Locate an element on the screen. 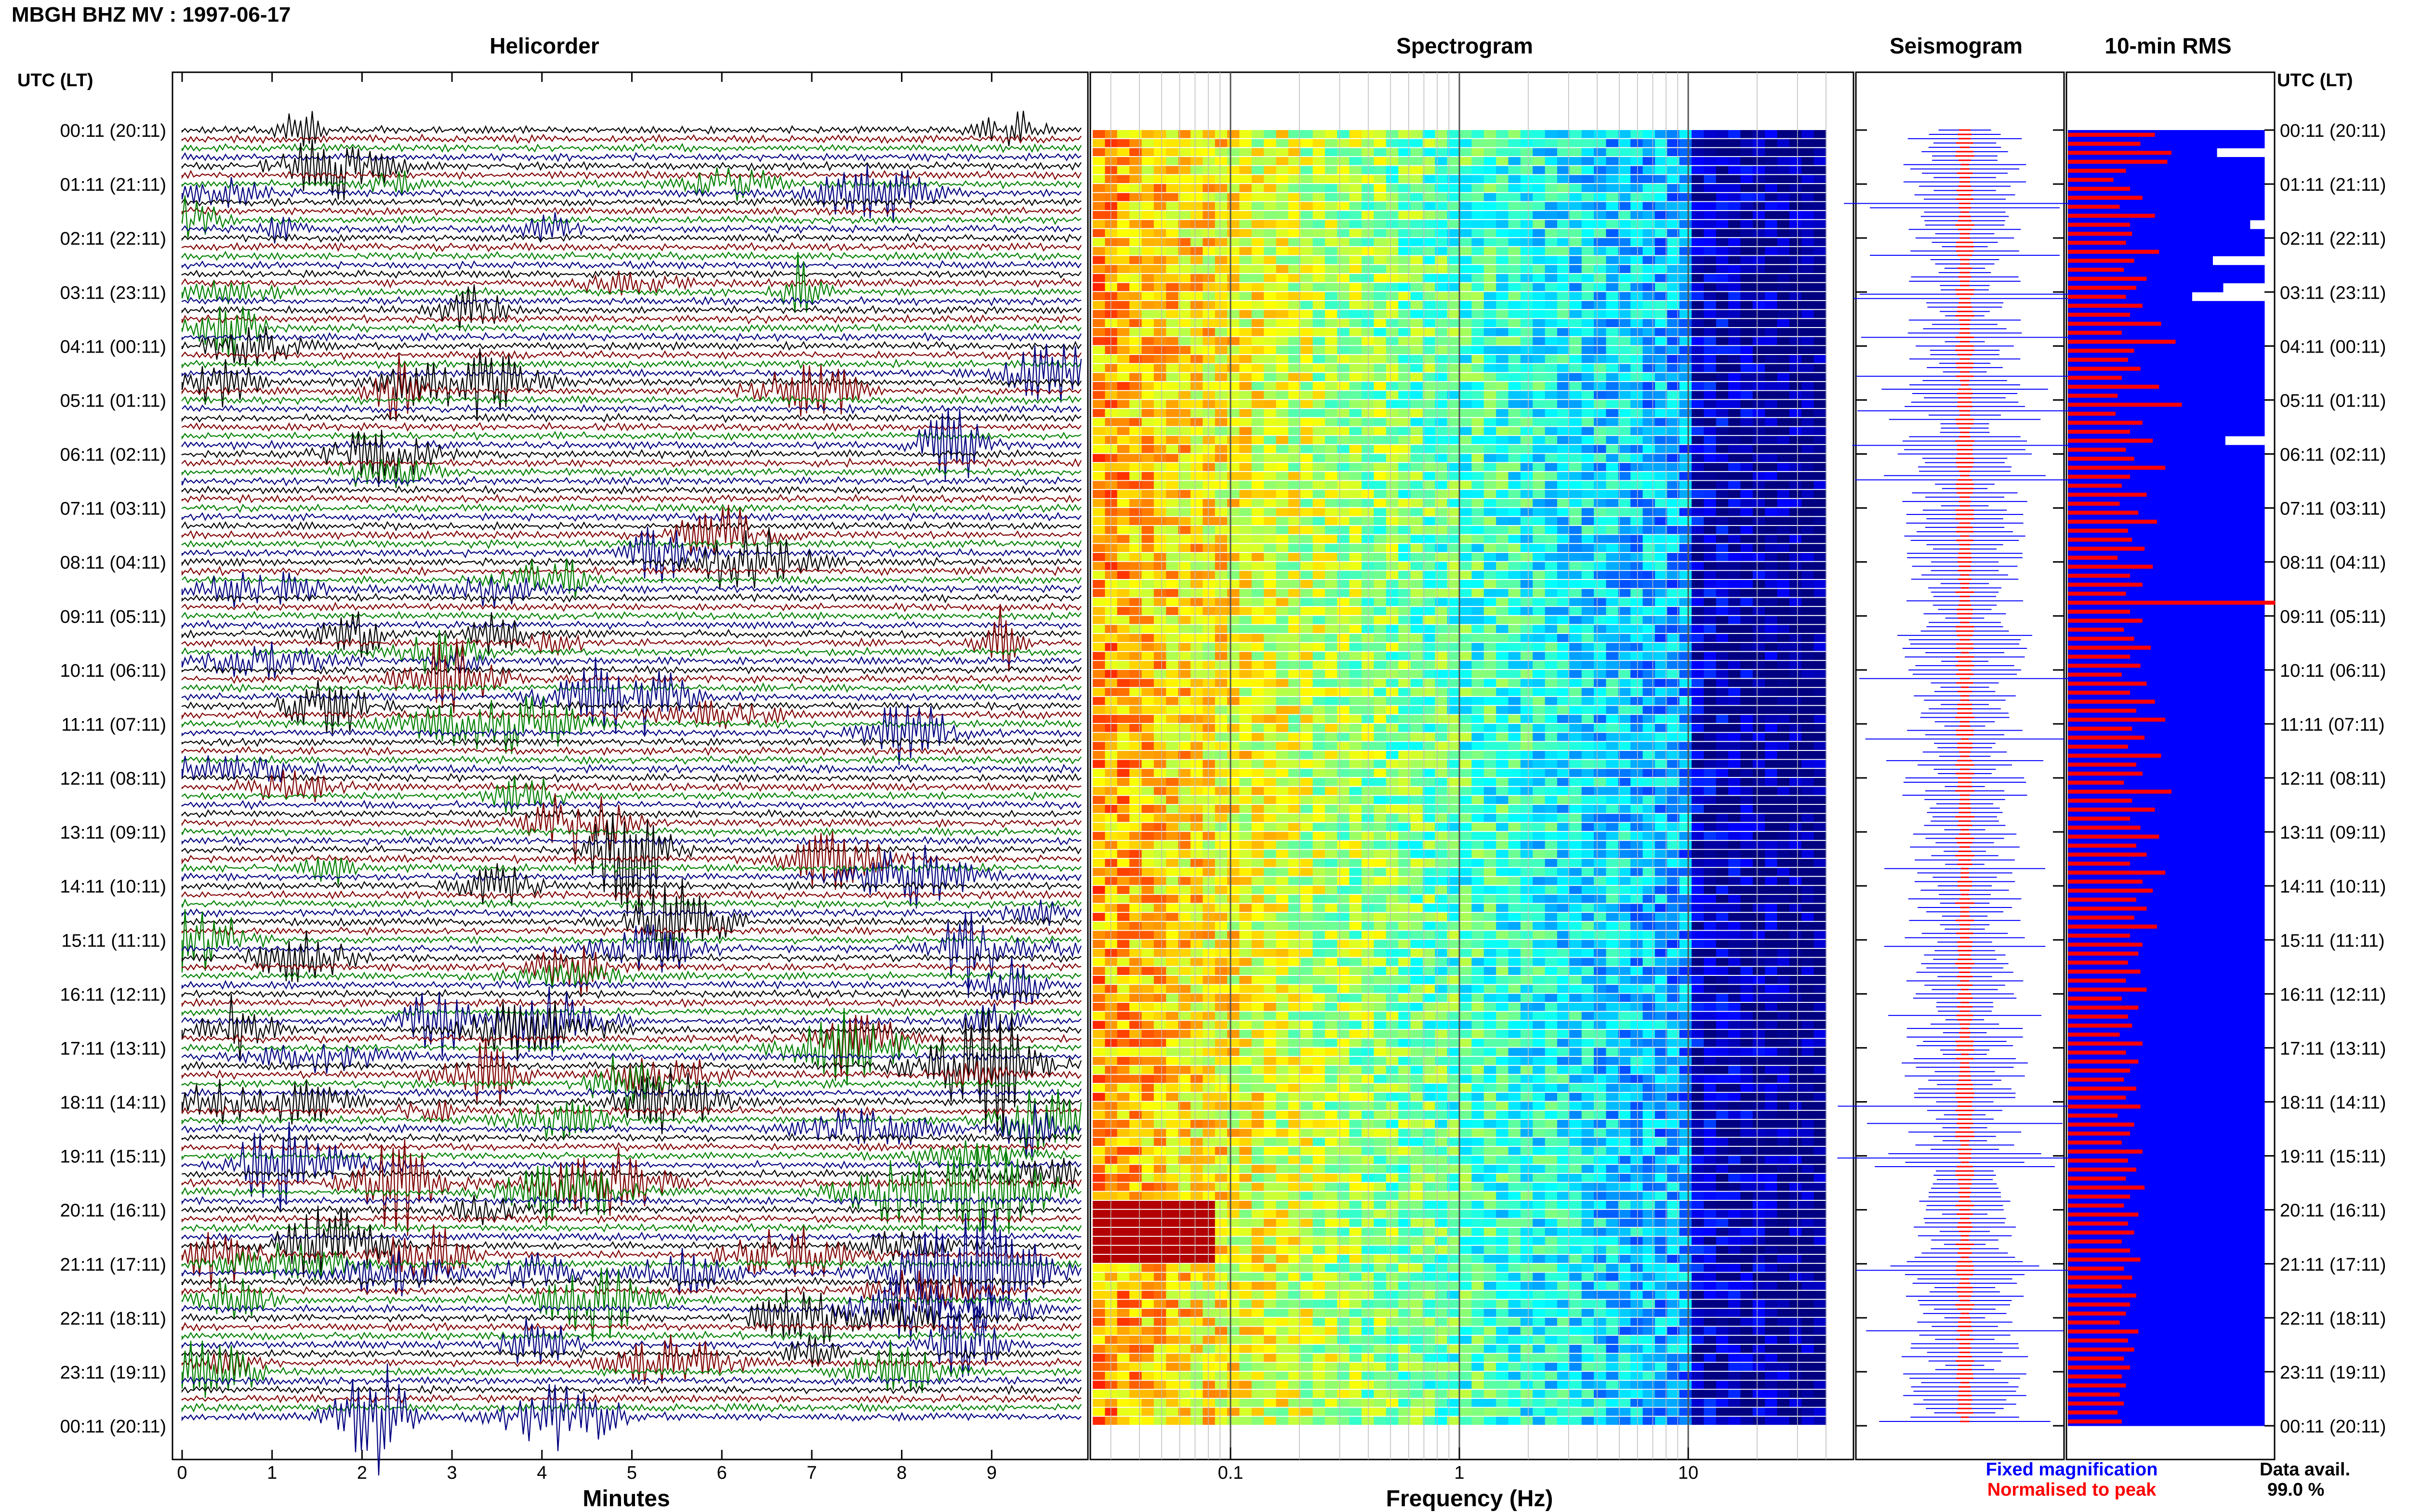  left-hour-label: 17:11 (13:11) is located at coordinates (113, 1049).